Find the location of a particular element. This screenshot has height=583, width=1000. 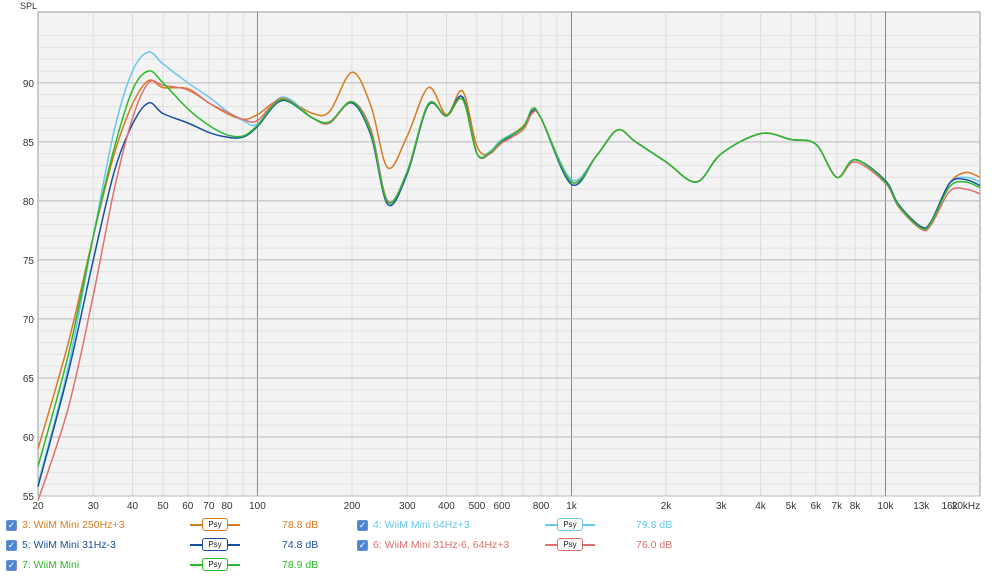

y-tick-label: 70 is located at coordinates (29, 320).